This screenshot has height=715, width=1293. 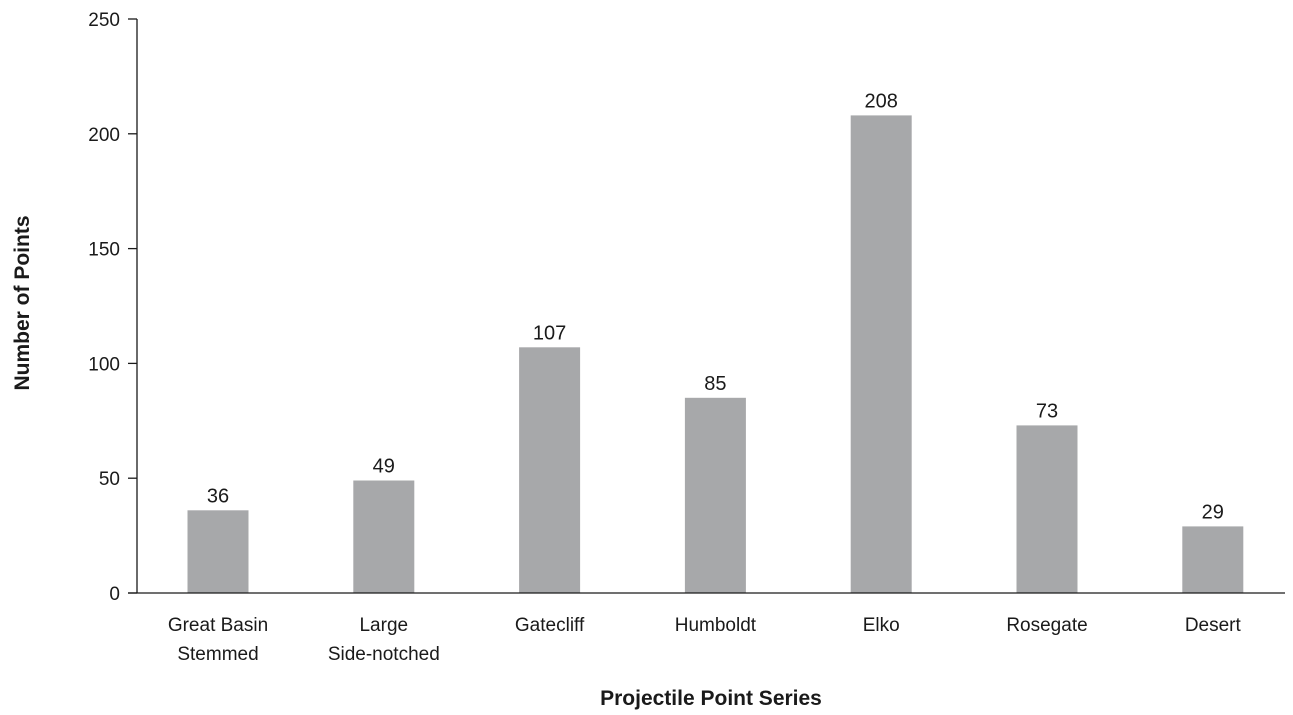 I want to click on data-label-4: 208, so click(x=881, y=101).